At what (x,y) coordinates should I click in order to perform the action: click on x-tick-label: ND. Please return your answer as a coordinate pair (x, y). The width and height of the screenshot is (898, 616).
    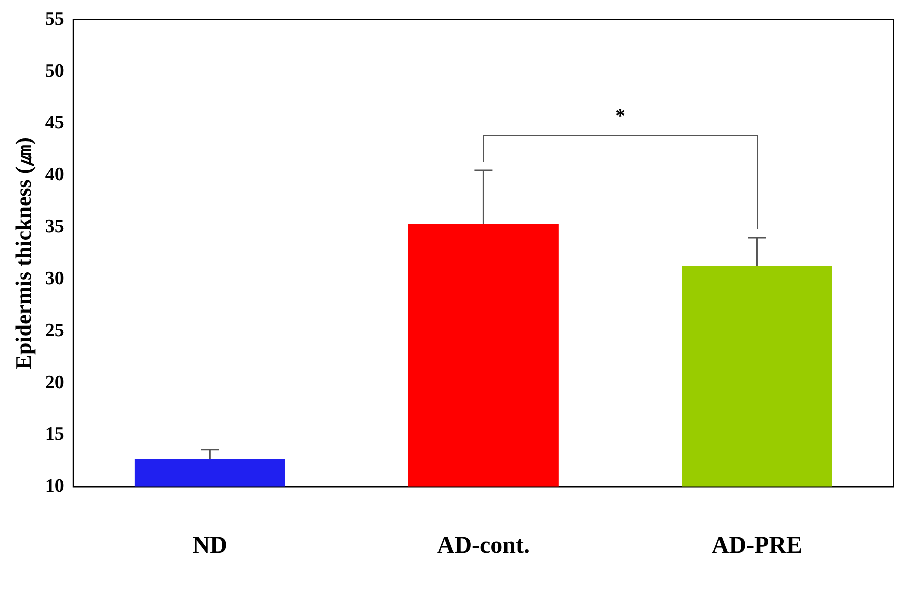
    Looking at the image, I should click on (210, 545).